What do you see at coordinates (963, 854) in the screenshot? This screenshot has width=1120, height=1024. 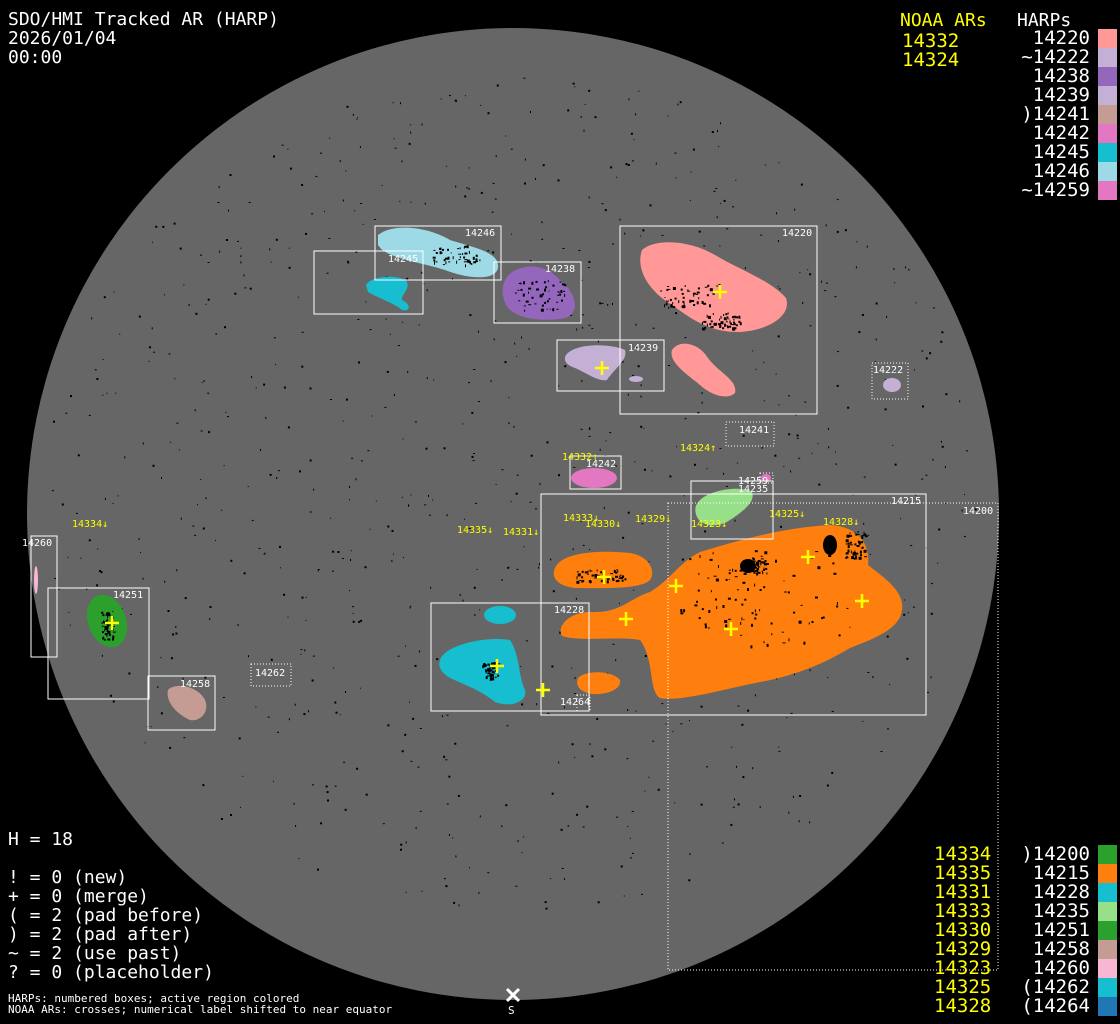 I see `noaa-legend-item: 14334` at bounding box center [963, 854].